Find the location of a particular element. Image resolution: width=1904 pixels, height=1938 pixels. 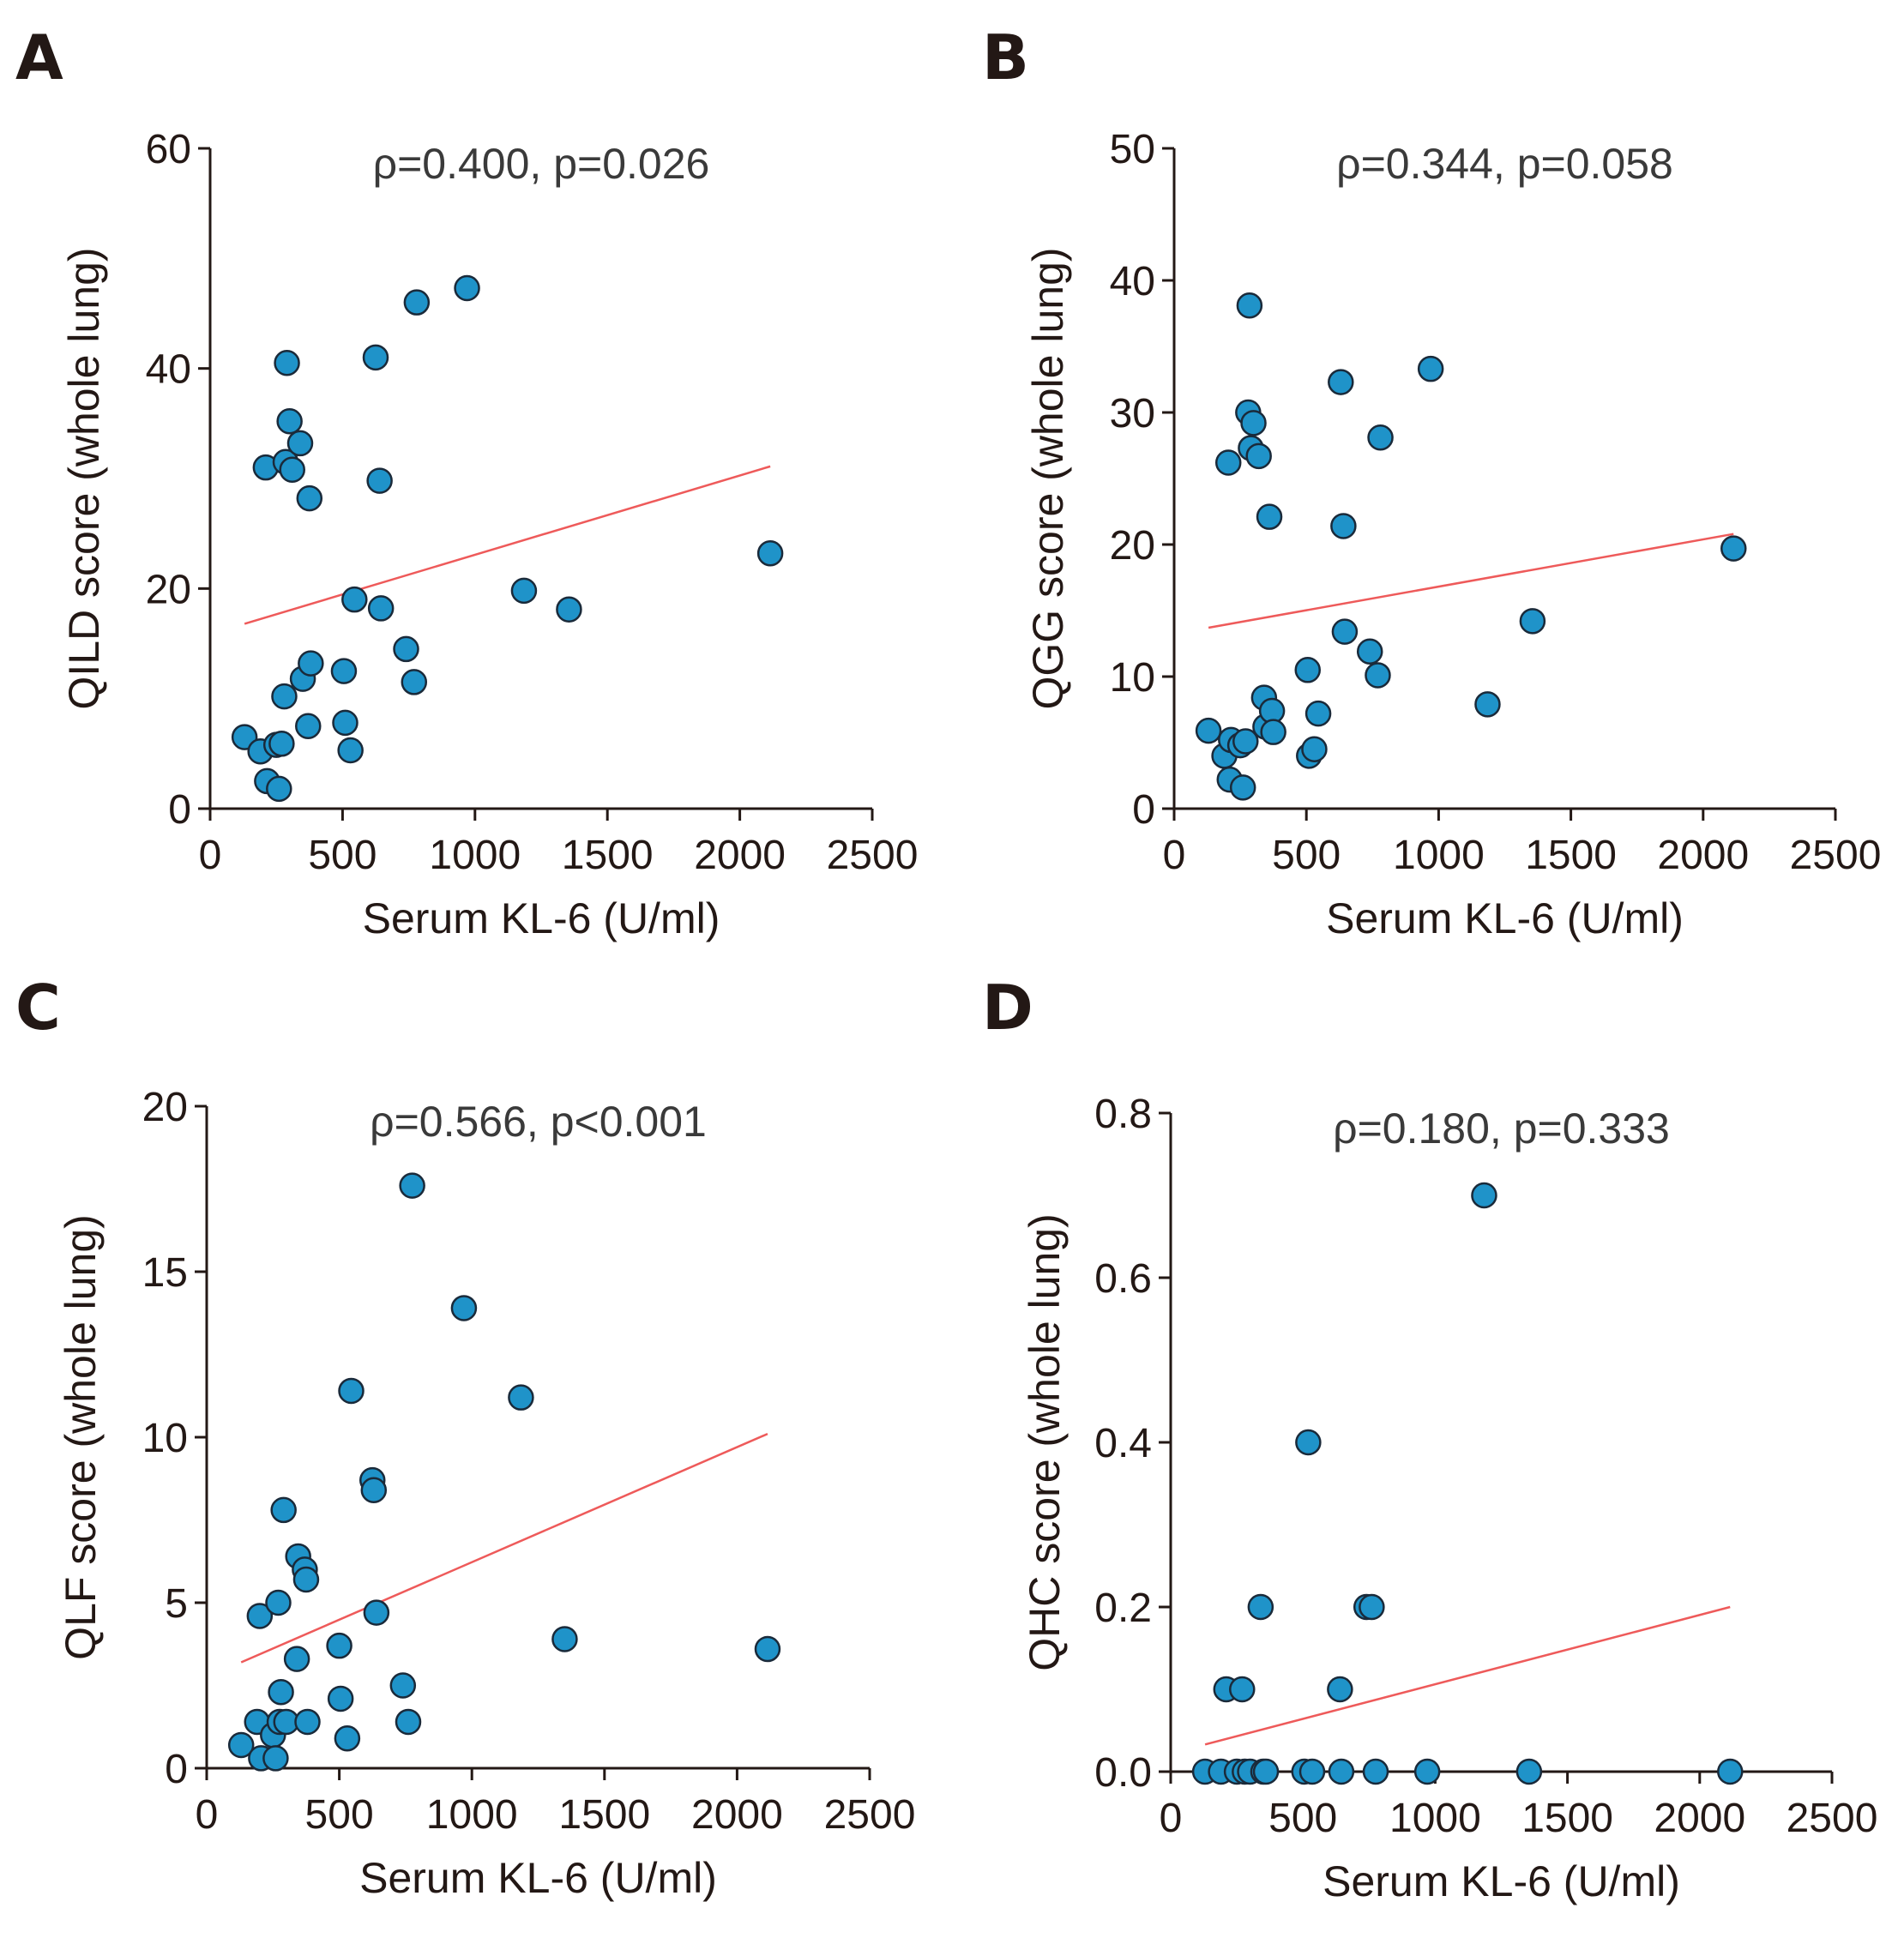

panel-b-y-tick-label: 20 is located at coordinates (1133, 546).